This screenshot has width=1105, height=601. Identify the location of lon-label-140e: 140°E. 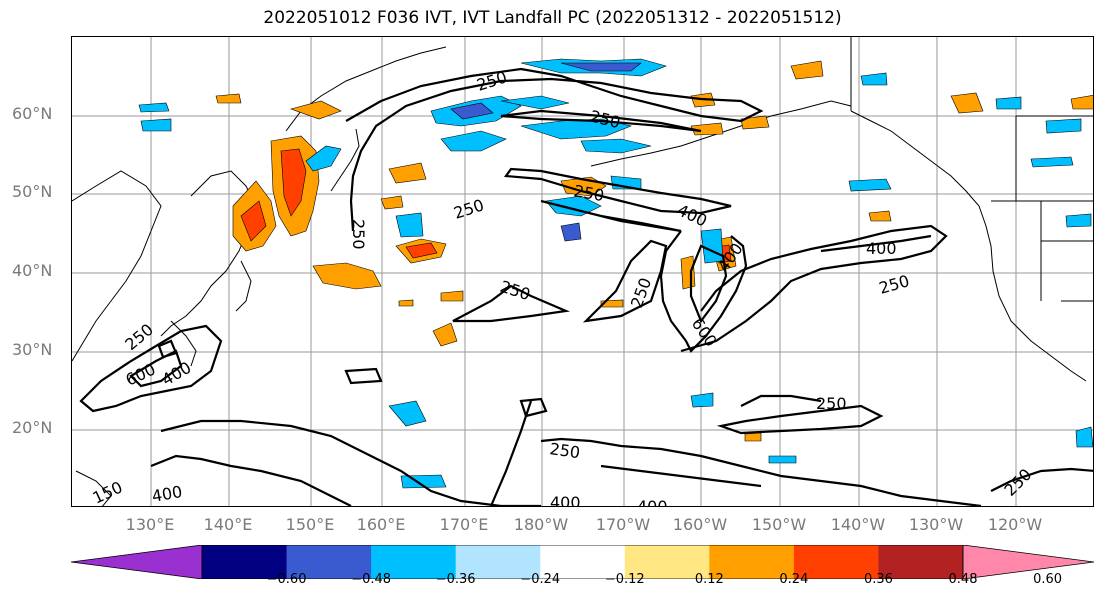
(228, 524).